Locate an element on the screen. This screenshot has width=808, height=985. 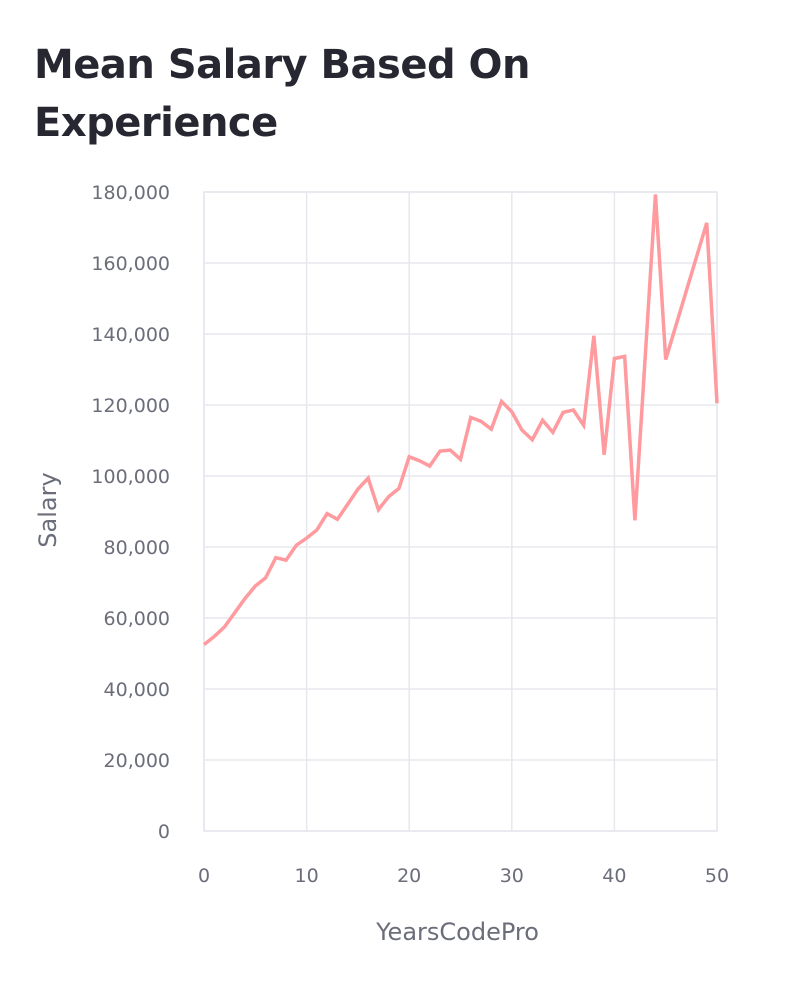
y-tick-label: 120,000 is located at coordinates (130, 406).